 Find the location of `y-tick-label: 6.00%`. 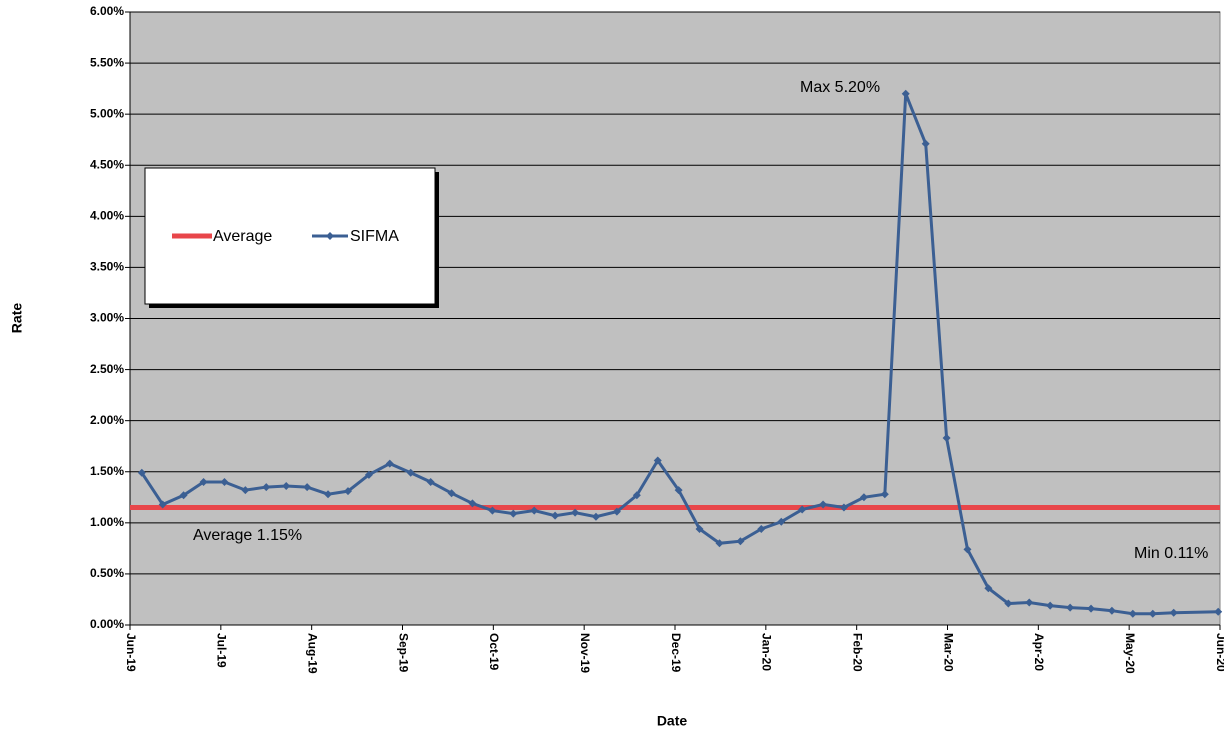

y-tick-label: 6.00% is located at coordinates (107, 11).